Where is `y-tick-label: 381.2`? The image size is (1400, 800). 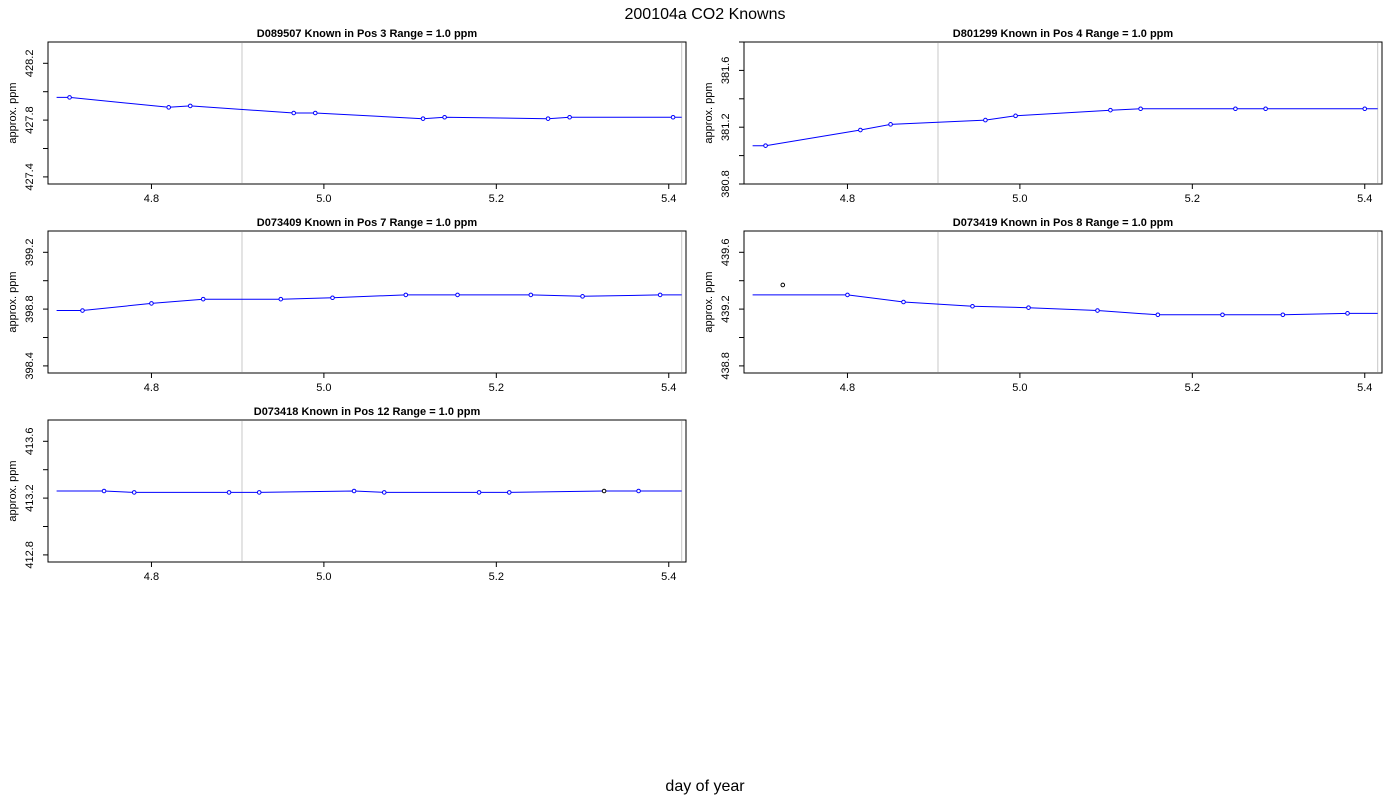
y-tick-label: 381.2 is located at coordinates (726, 127).